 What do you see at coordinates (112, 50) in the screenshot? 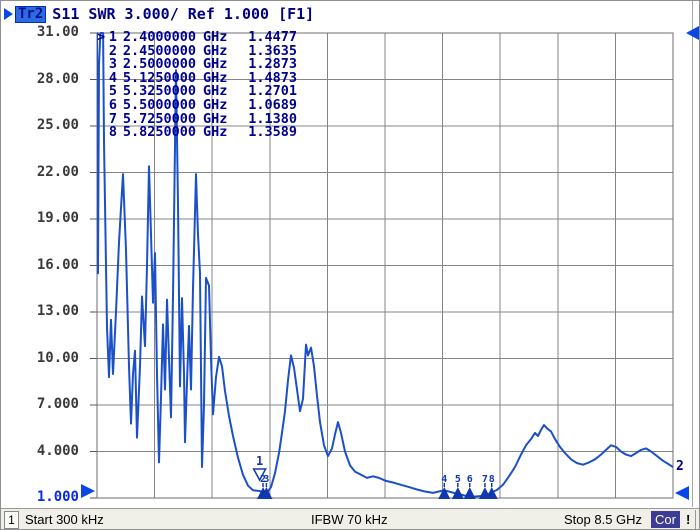
I see `marker-index: 2` at bounding box center [112, 50].